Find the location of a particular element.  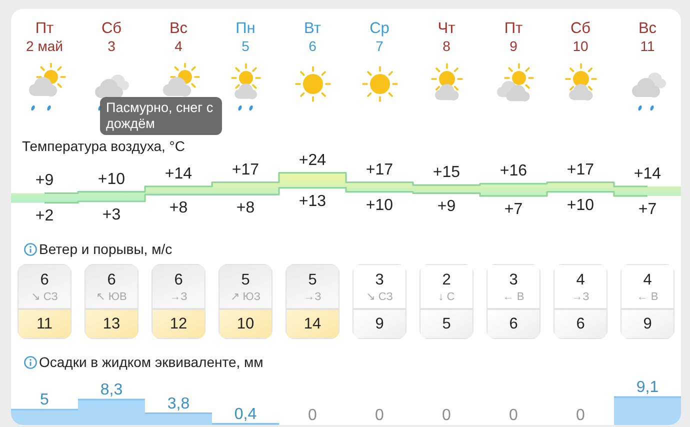

data-label: 0,4 is located at coordinates (245, 414).